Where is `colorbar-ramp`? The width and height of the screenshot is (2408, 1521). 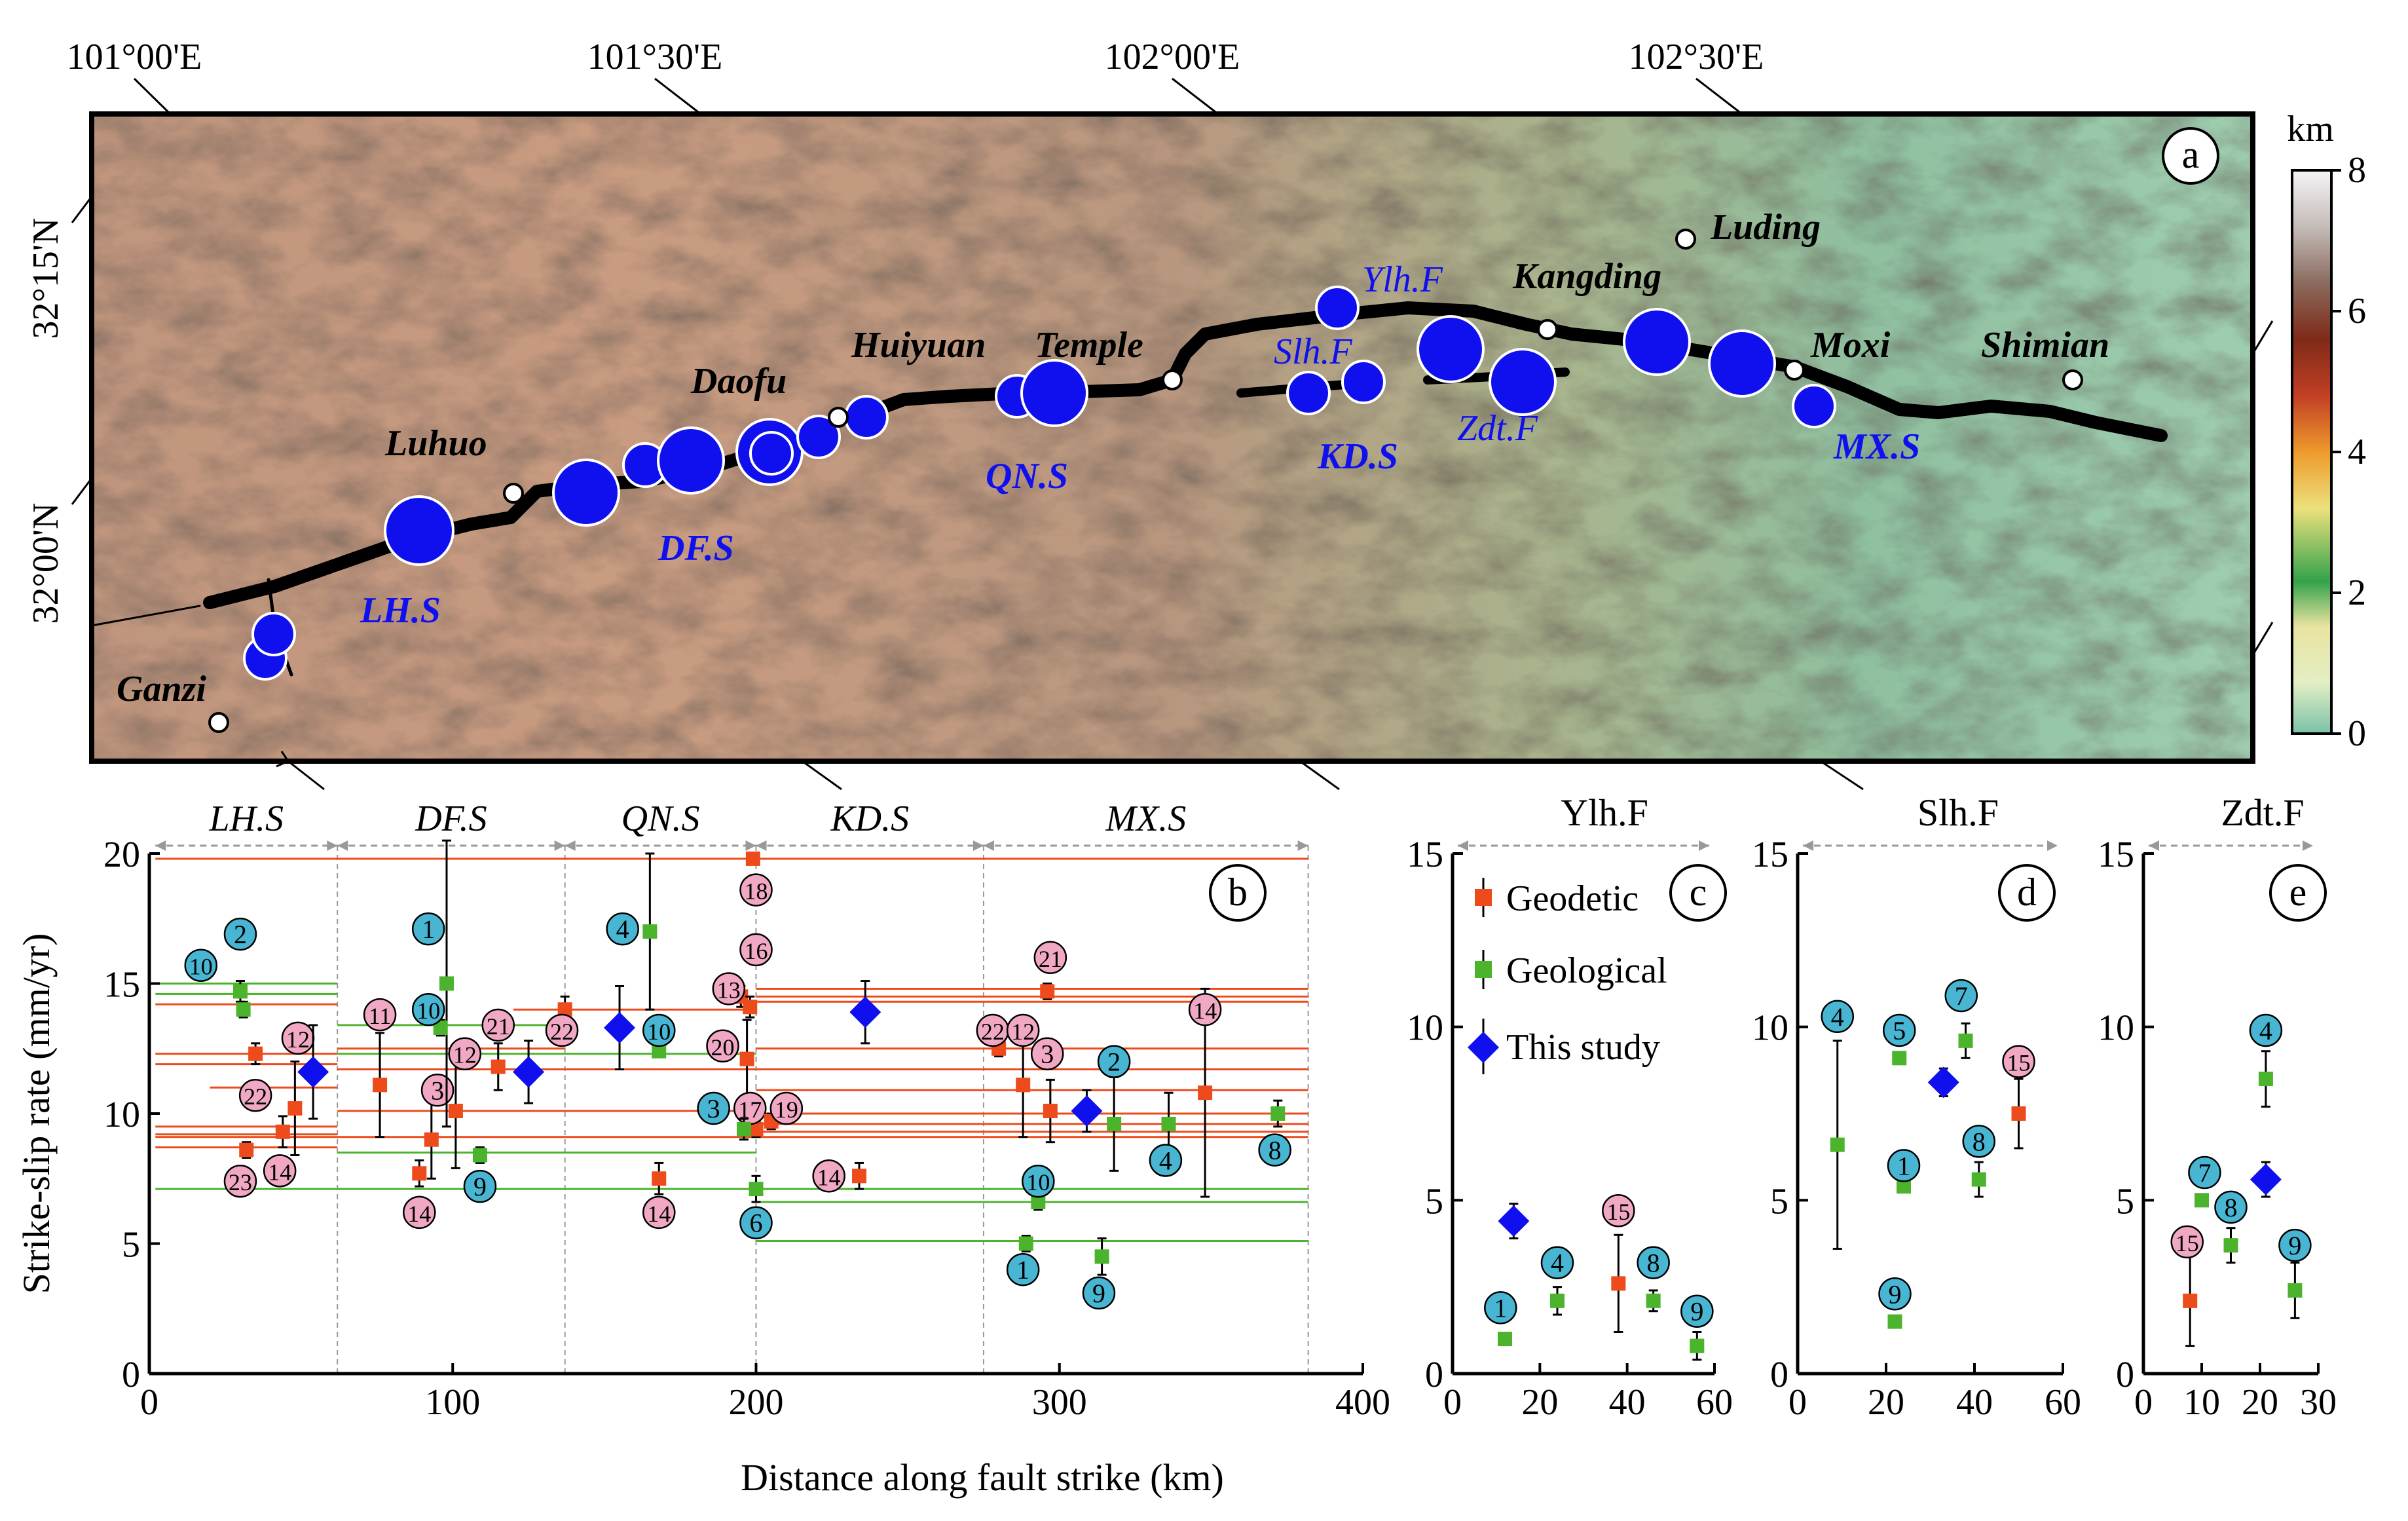 colorbar-ramp is located at coordinates (2312, 452).